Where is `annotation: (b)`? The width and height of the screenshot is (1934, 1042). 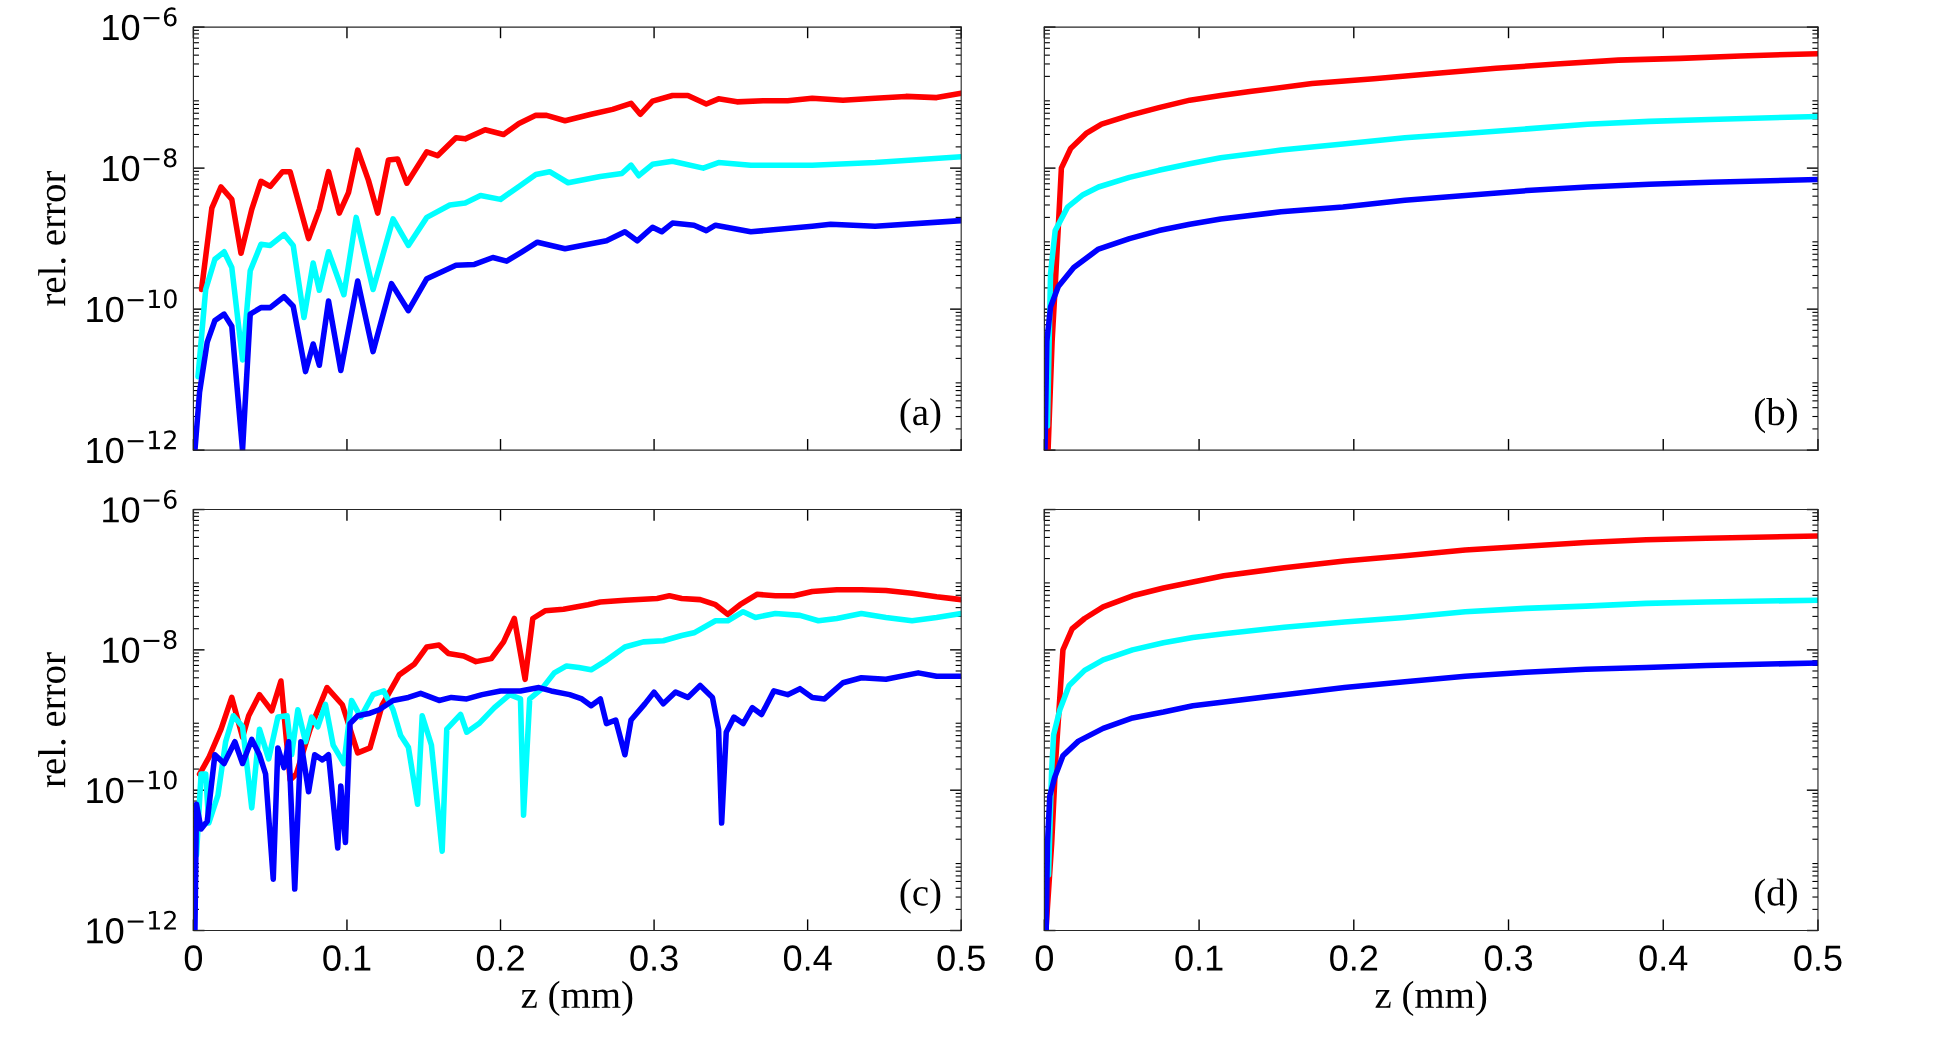
annotation: (b) is located at coordinates (1775, 415).